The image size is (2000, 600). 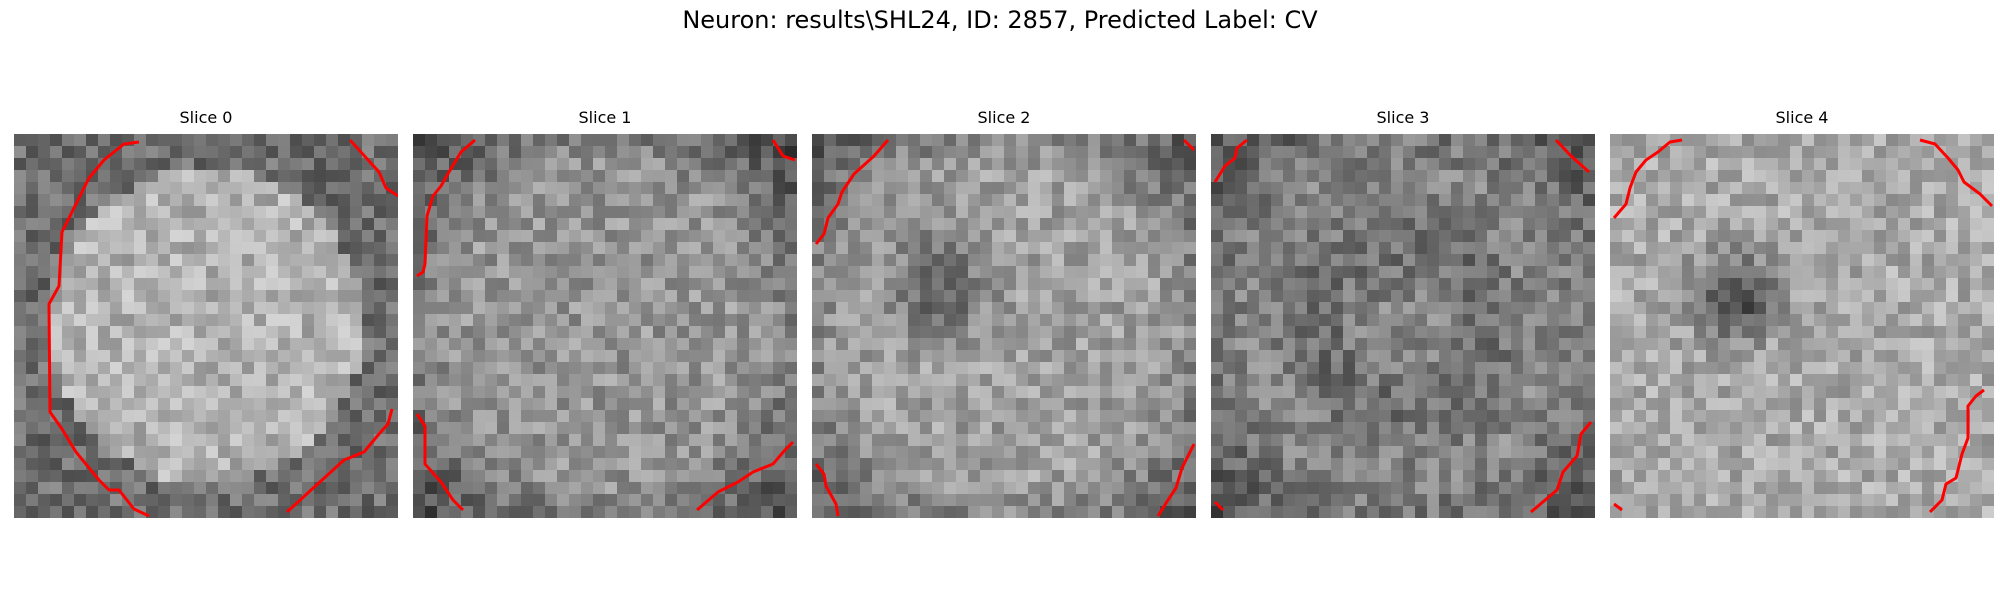 What do you see at coordinates (440, 462) in the screenshot?
I see `slice-1-contour-bottomleft` at bounding box center [440, 462].